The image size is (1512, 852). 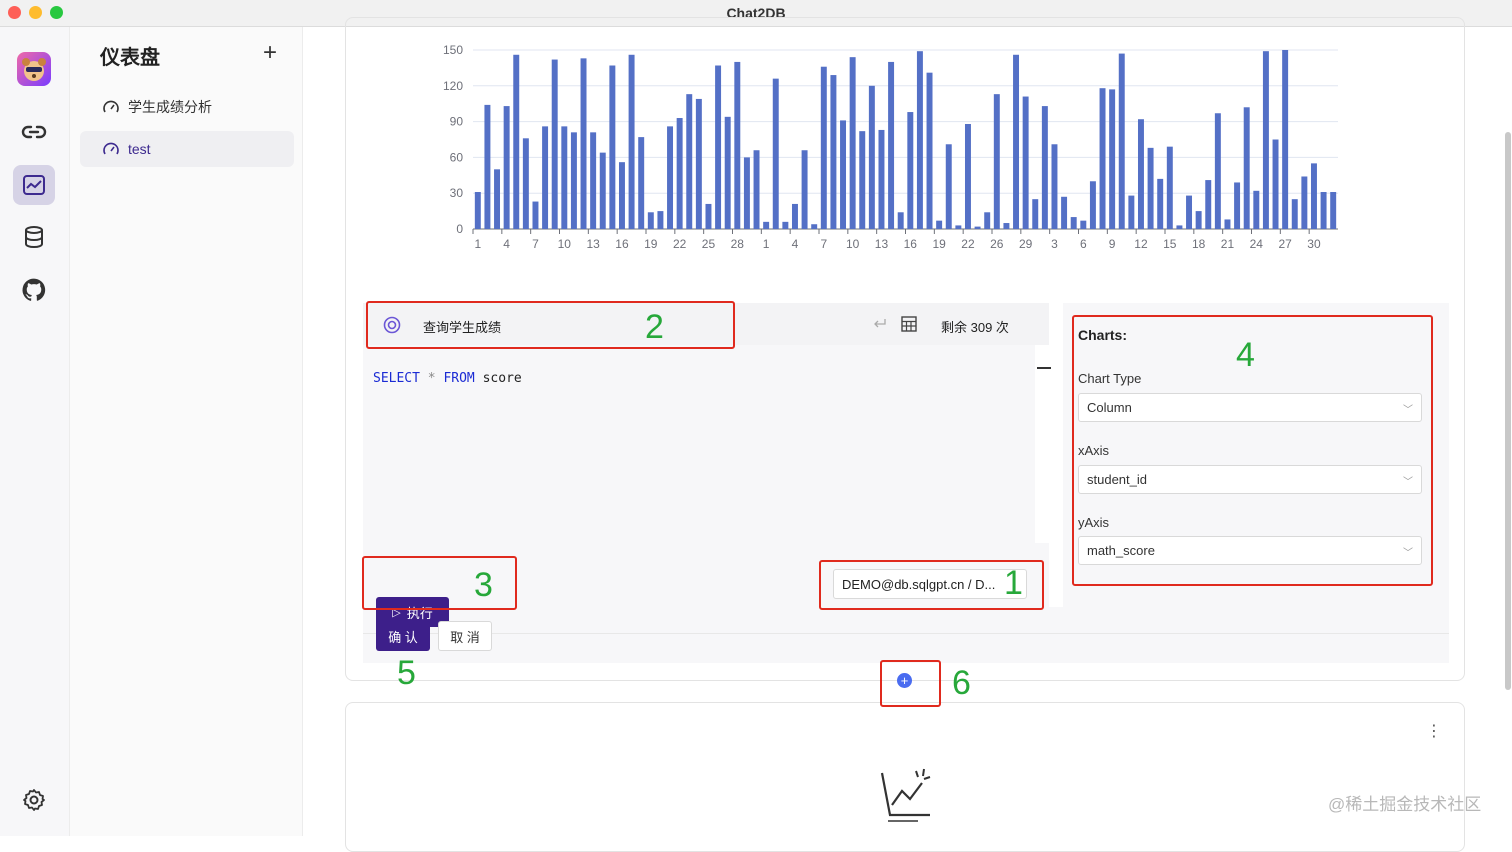 I want to click on xaxis-select: student_id ﹀, so click(x=1250, y=479).